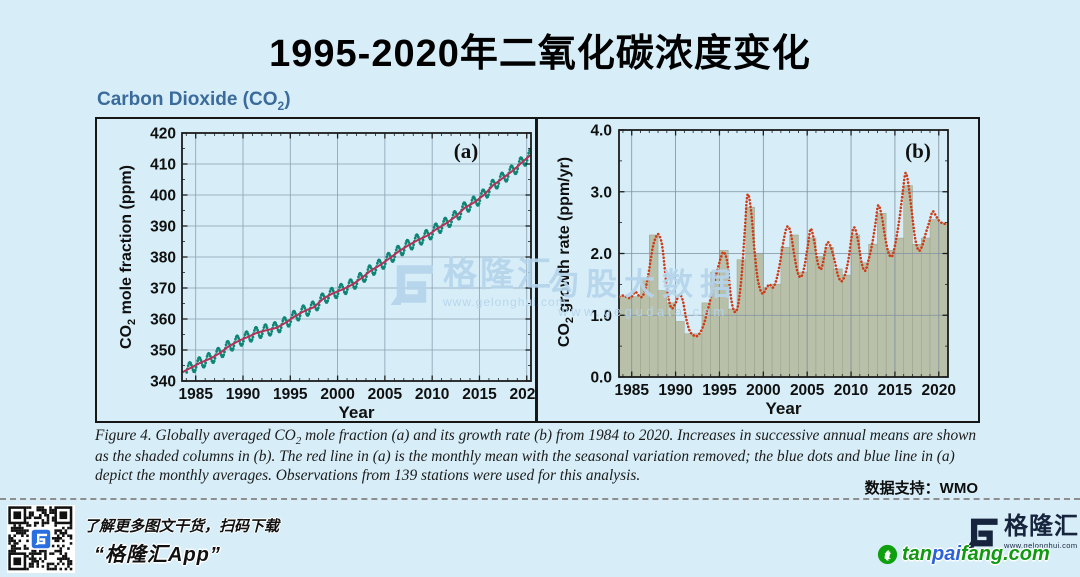 The width and height of the screenshot is (1080, 577). What do you see at coordinates (536, 270) in the screenshot?
I see `panel-divider` at bounding box center [536, 270].